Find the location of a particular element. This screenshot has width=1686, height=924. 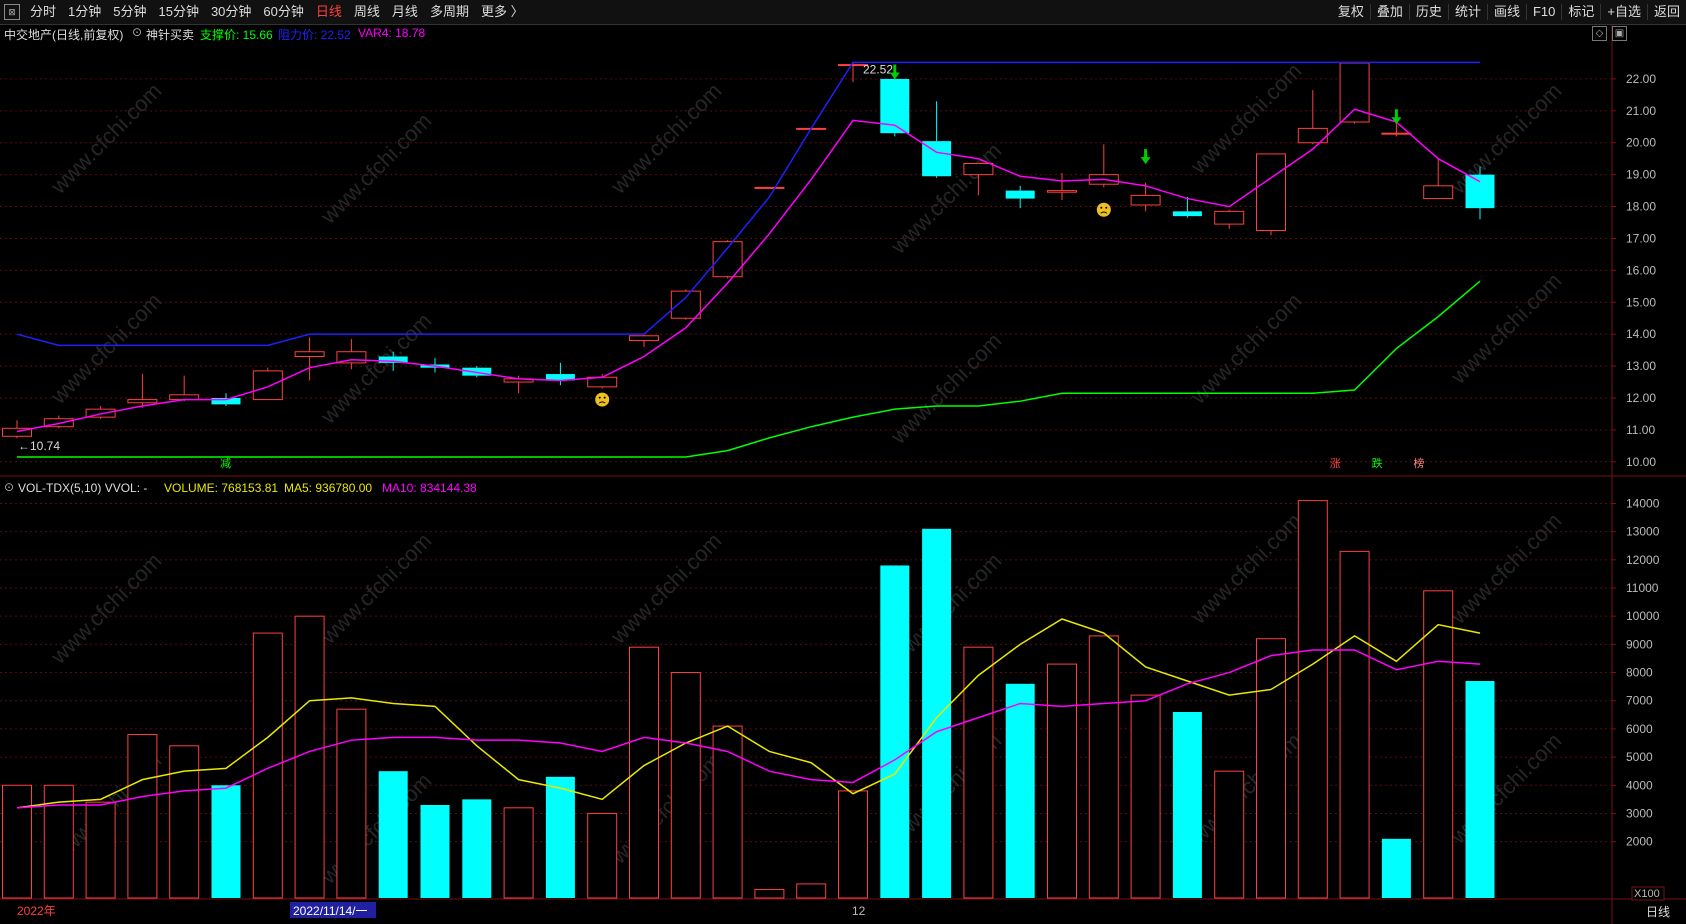

toolbar-action-8: 返回 is located at coordinates (1666, 11).